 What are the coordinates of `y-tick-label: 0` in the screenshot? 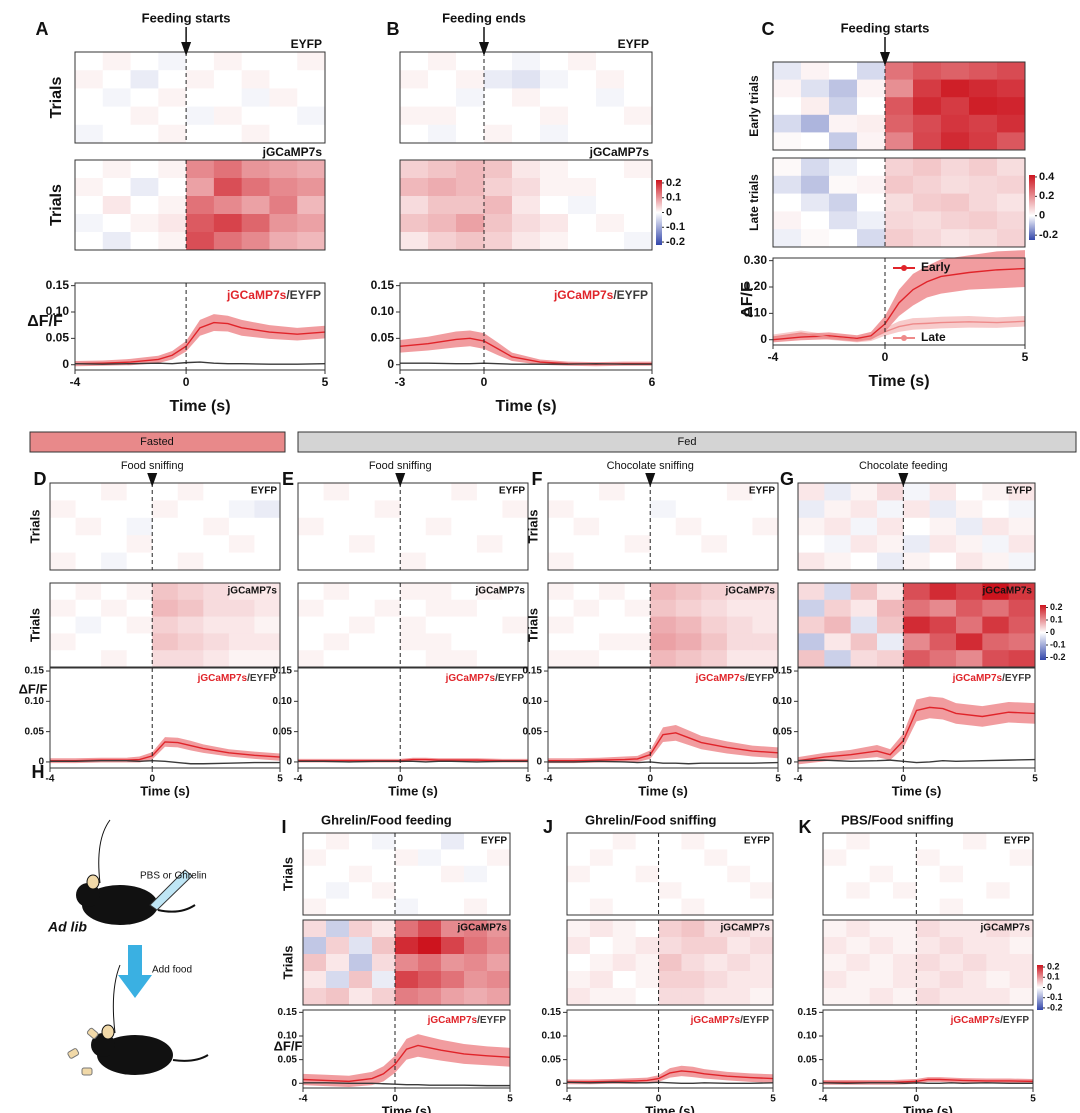 It's located at (539, 762).